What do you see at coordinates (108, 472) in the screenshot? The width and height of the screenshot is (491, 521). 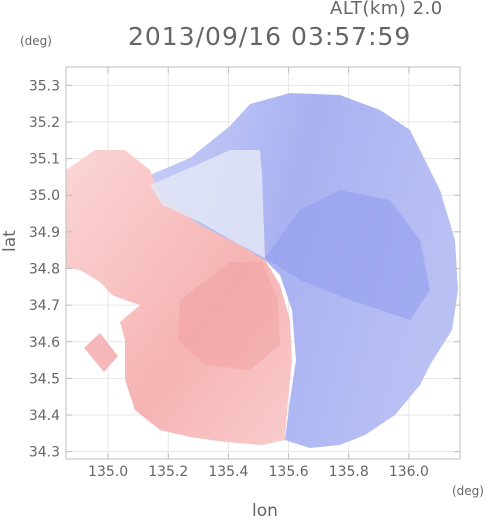 I see `x-tick-label: 135.0` at bounding box center [108, 472].